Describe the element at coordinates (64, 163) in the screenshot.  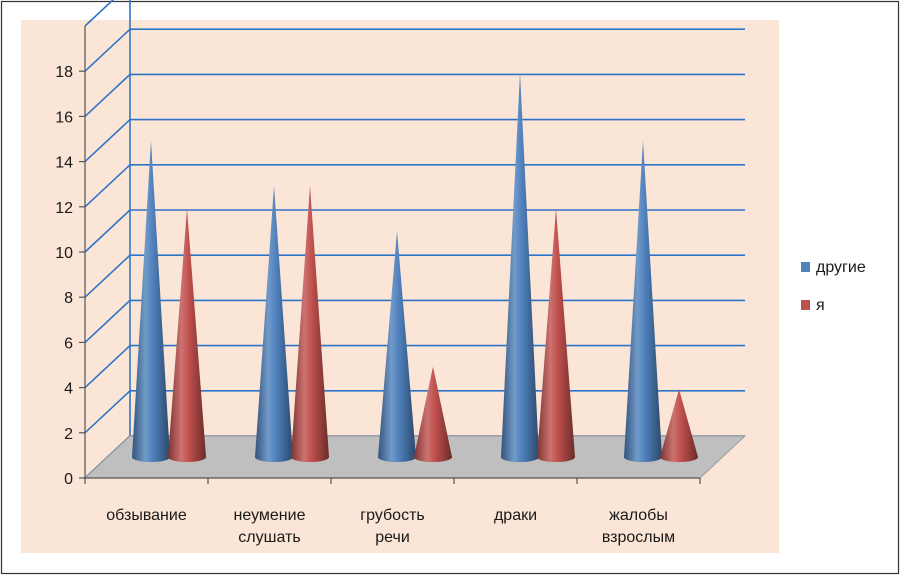
I see `y-tick-label: 14` at that location.